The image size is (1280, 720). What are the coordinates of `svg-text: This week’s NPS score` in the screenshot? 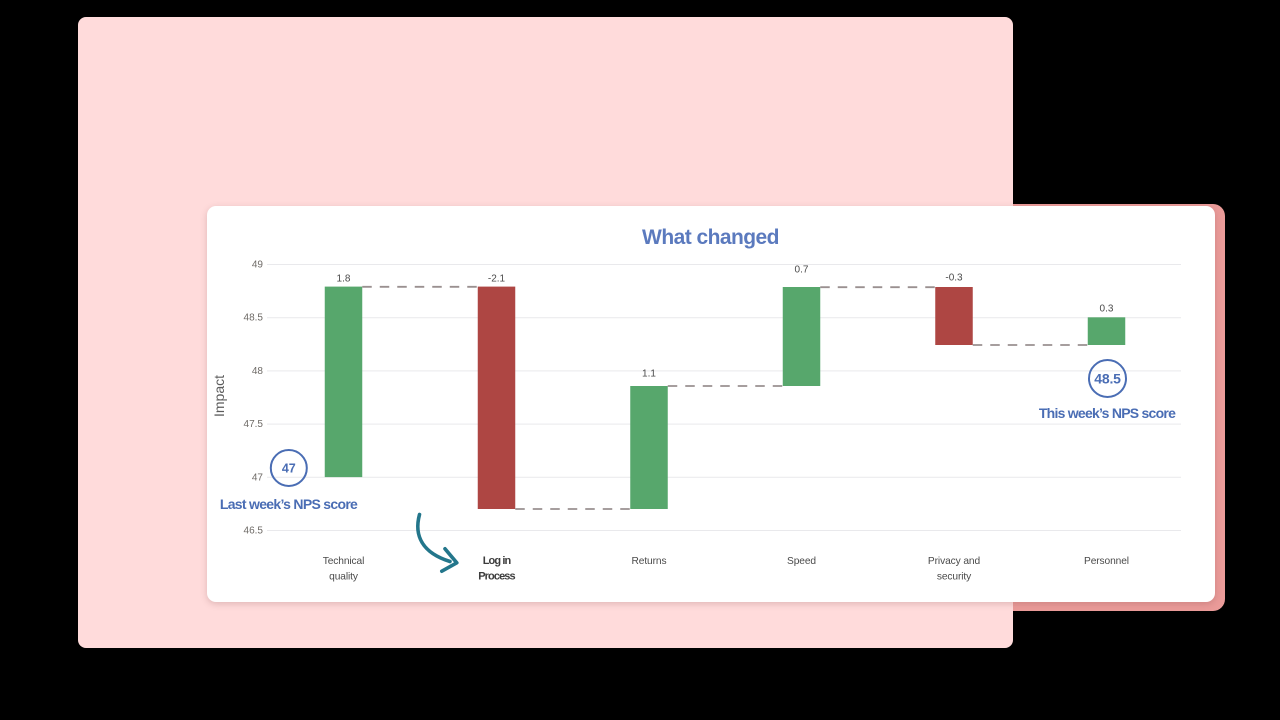 It's located at (1107, 413).